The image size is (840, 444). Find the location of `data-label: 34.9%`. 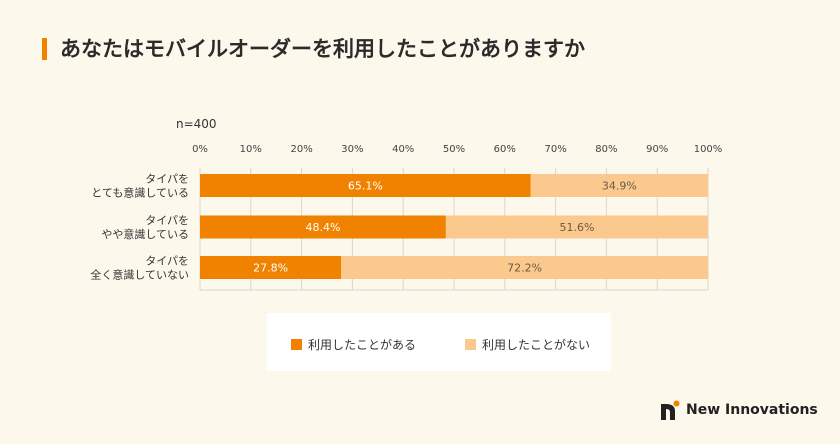

data-label: 34.9% is located at coordinates (619, 186).